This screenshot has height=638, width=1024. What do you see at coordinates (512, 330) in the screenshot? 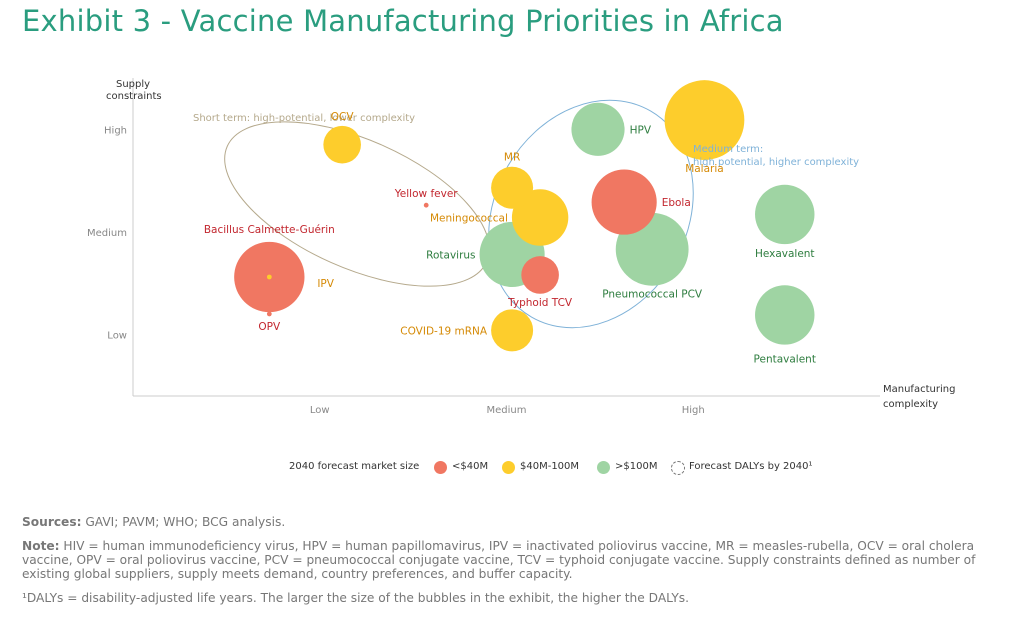
I see `bubble-covid-19-mrna` at bounding box center [512, 330].